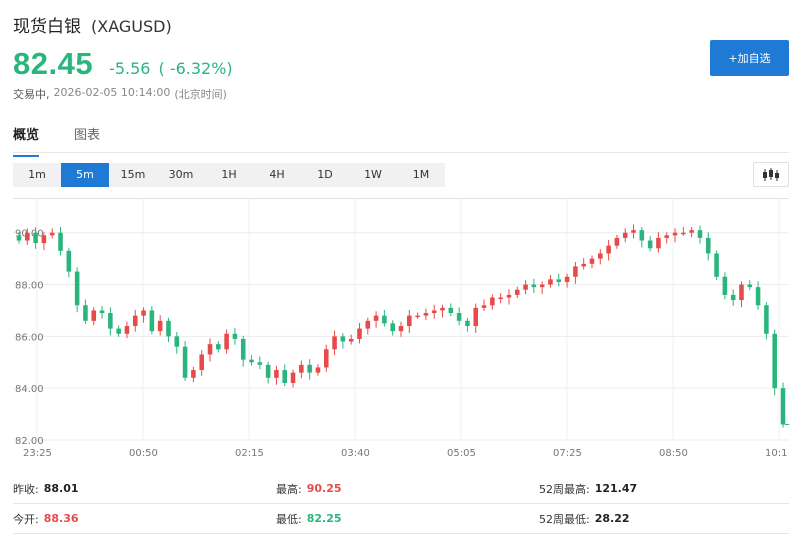 This screenshot has height=541, width=800. Describe the element at coordinates (85, 175) in the screenshot. I see `interval-5m: 5m` at that location.